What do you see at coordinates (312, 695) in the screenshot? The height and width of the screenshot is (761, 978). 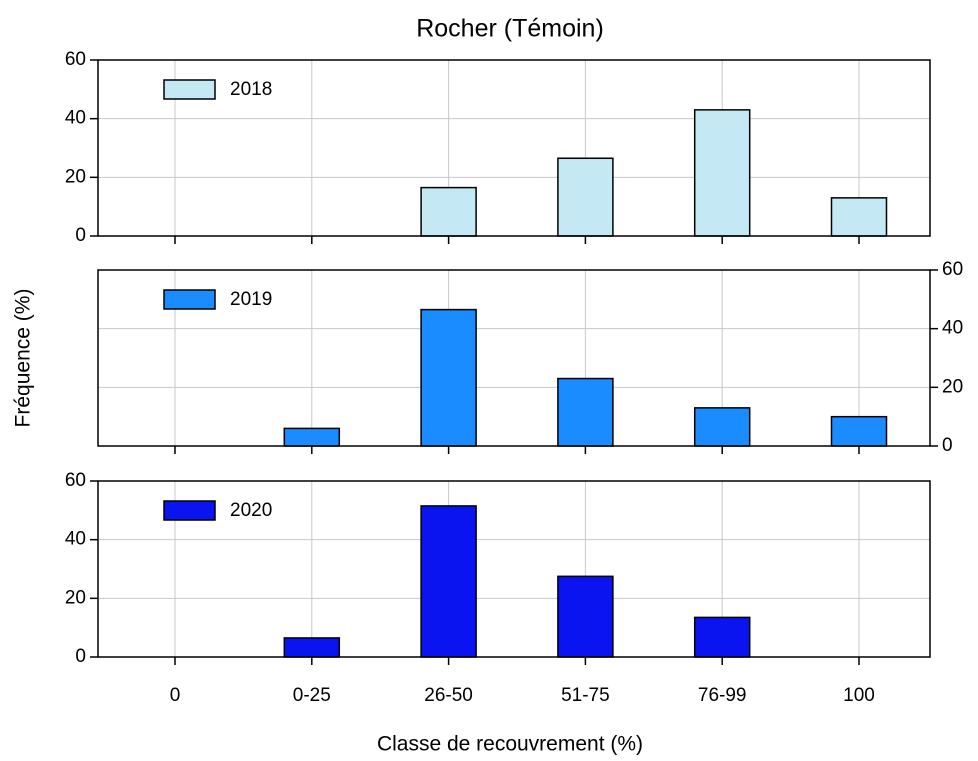 I see `x-tick-label: 0-25` at bounding box center [312, 695].